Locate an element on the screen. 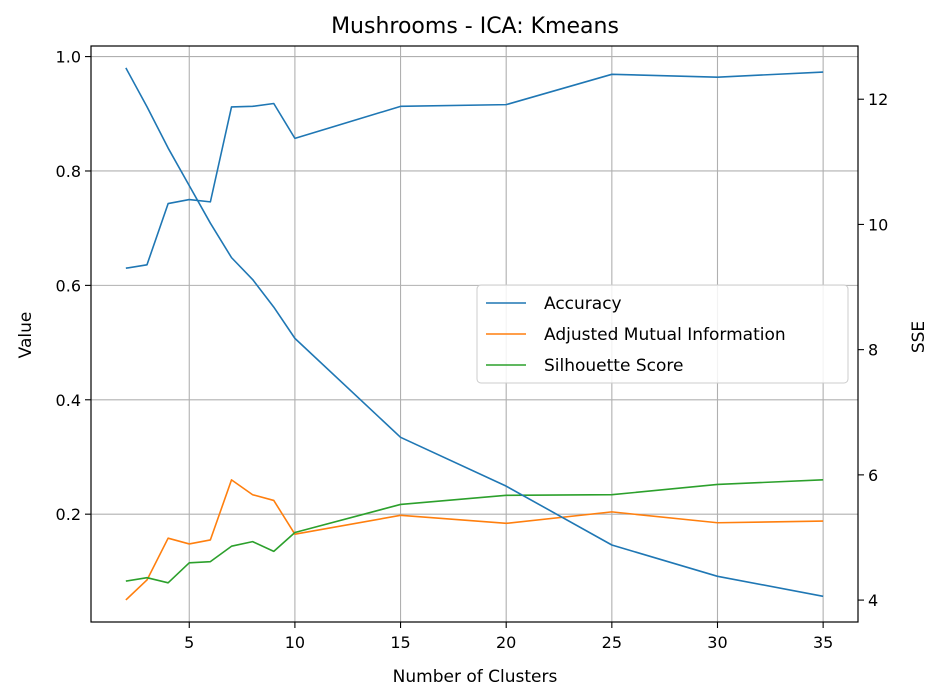  x-tick-label: 10 is located at coordinates (295, 642).